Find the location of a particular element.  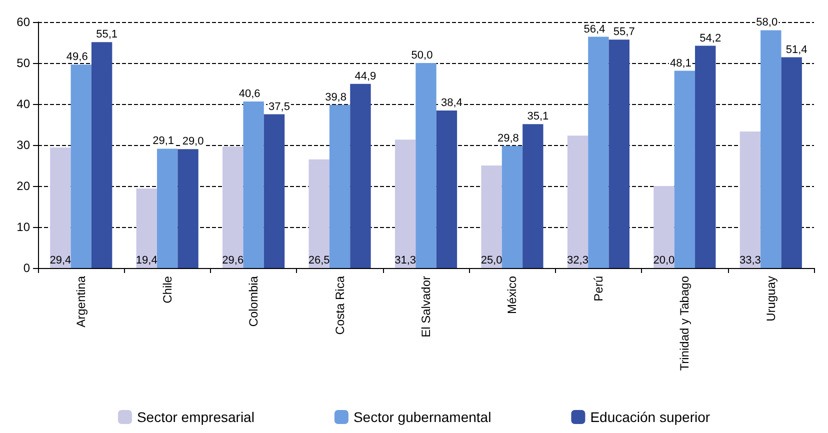

data-label: 29,4 is located at coordinates (61, 260).